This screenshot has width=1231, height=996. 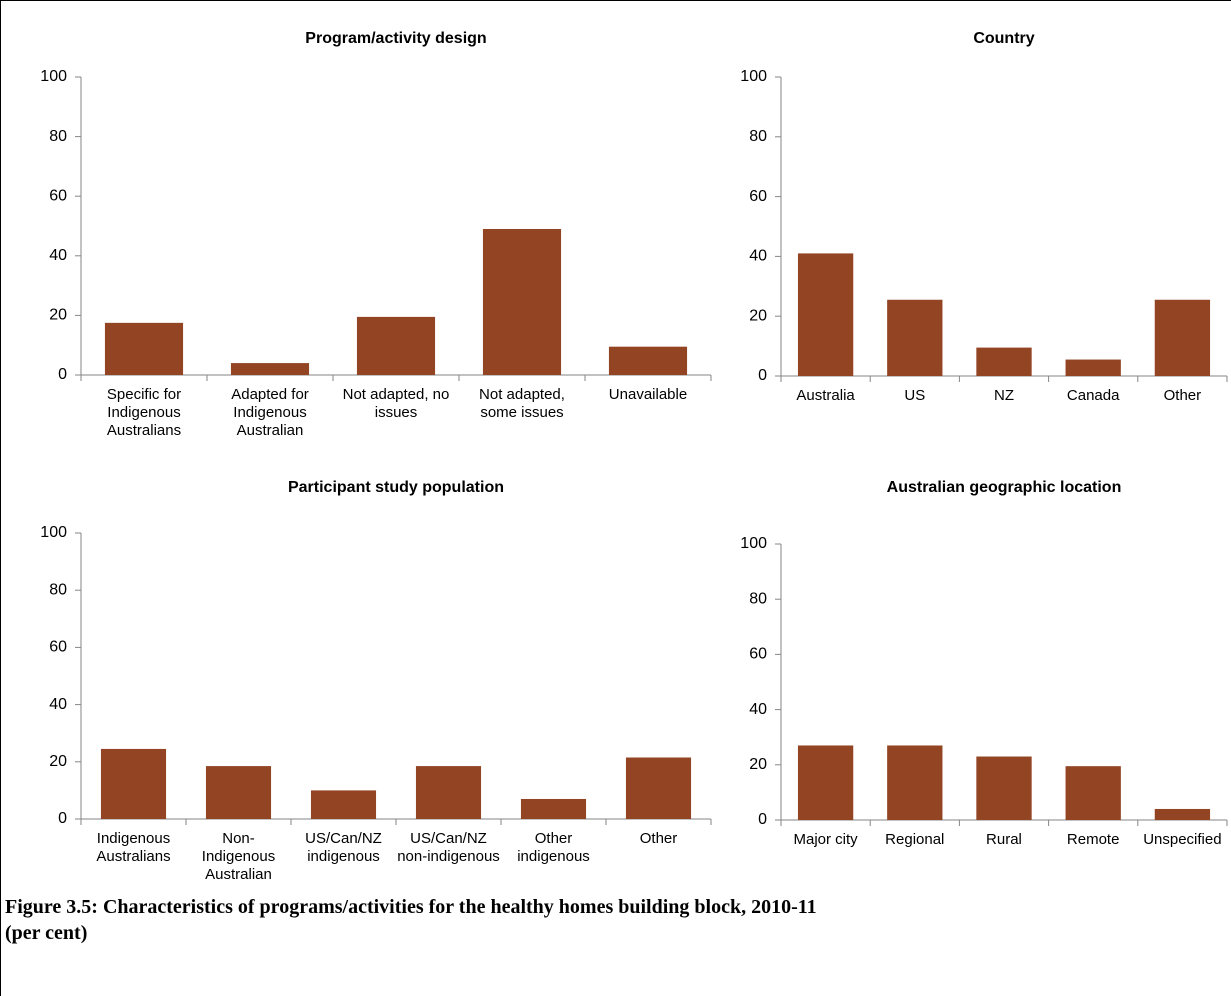 What do you see at coordinates (1004, 487) in the screenshot?
I see `chart-title: Australian geographic location` at bounding box center [1004, 487].